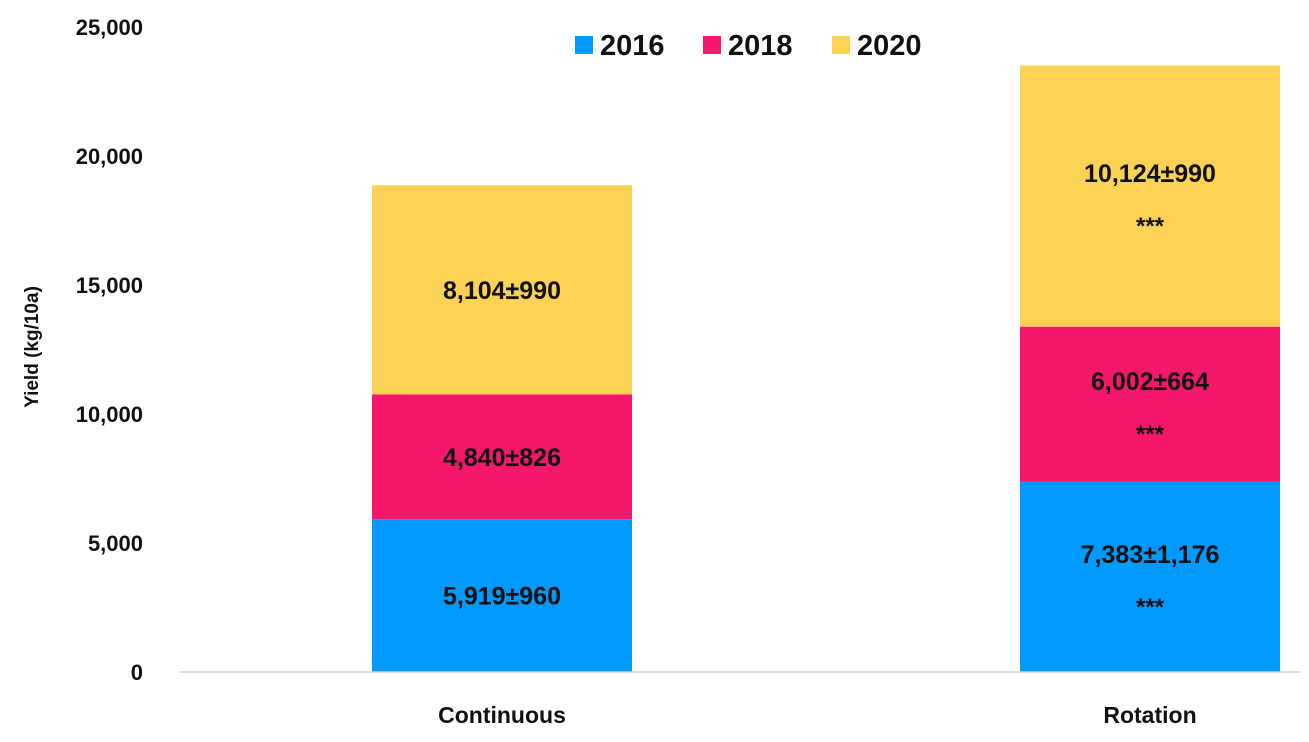 Image resolution: width=1309 pixels, height=742 pixels. I want to click on legend-label: 2020, so click(889, 46).